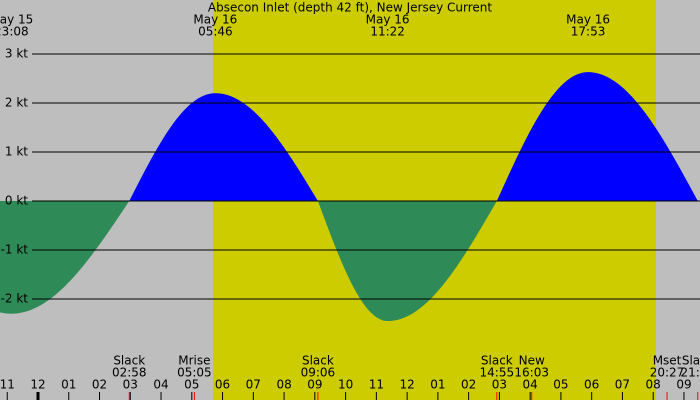  What do you see at coordinates (387, 32) in the screenshot?
I see `max-time: 11:22` at bounding box center [387, 32].